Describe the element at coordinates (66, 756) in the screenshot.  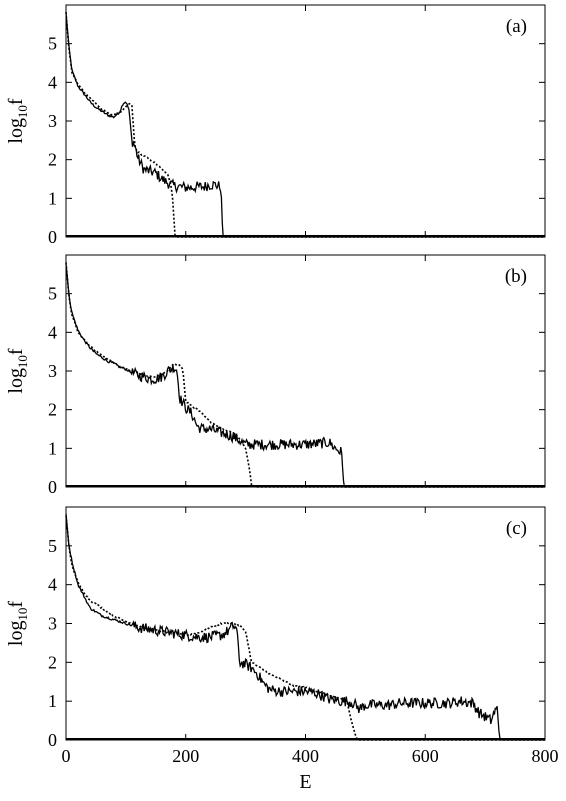
I see `x-tick-label: 0` at that location.